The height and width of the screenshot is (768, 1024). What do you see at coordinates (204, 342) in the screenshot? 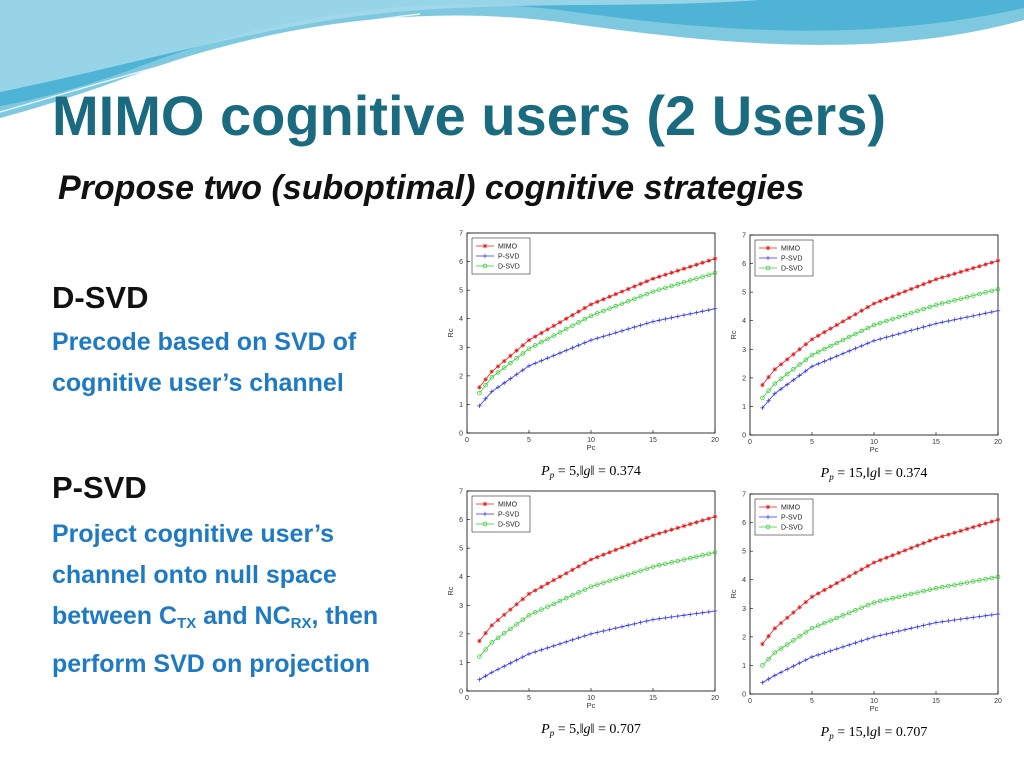
I see `dsvd-desc-line: Precode based on SVD of` at bounding box center [204, 342].